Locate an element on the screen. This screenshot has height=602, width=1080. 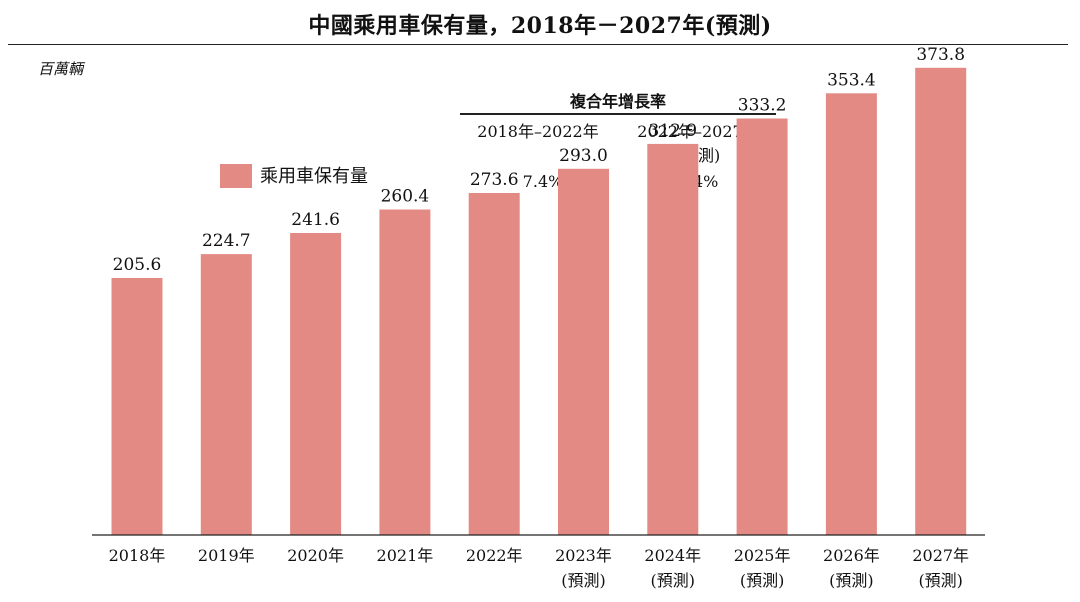
legend-swatch is located at coordinates (236, 176).